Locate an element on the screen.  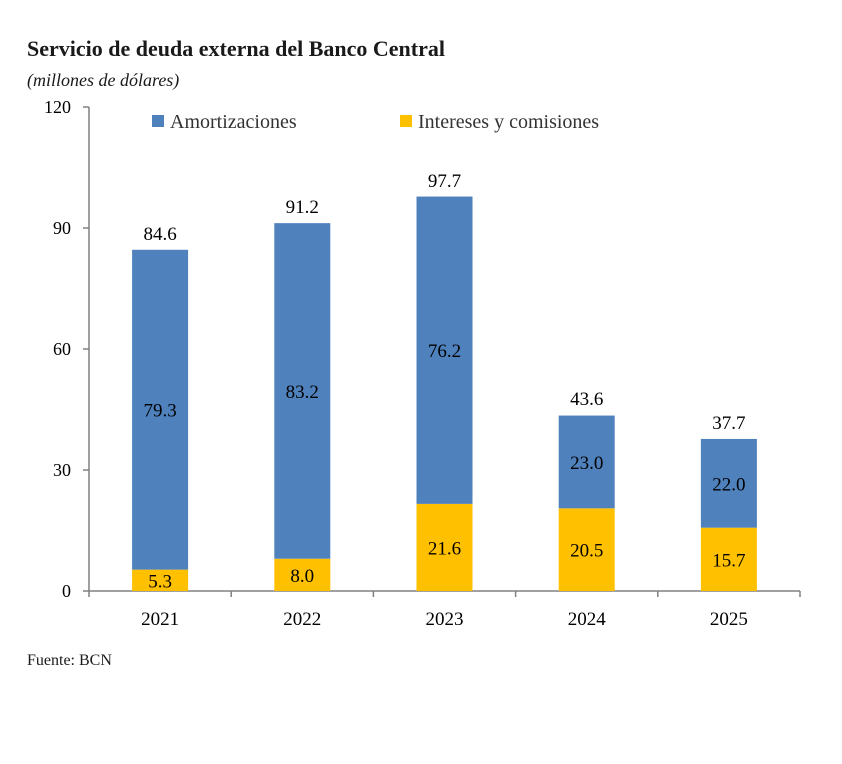
total-label: 84.6 is located at coordinates (159, 234).